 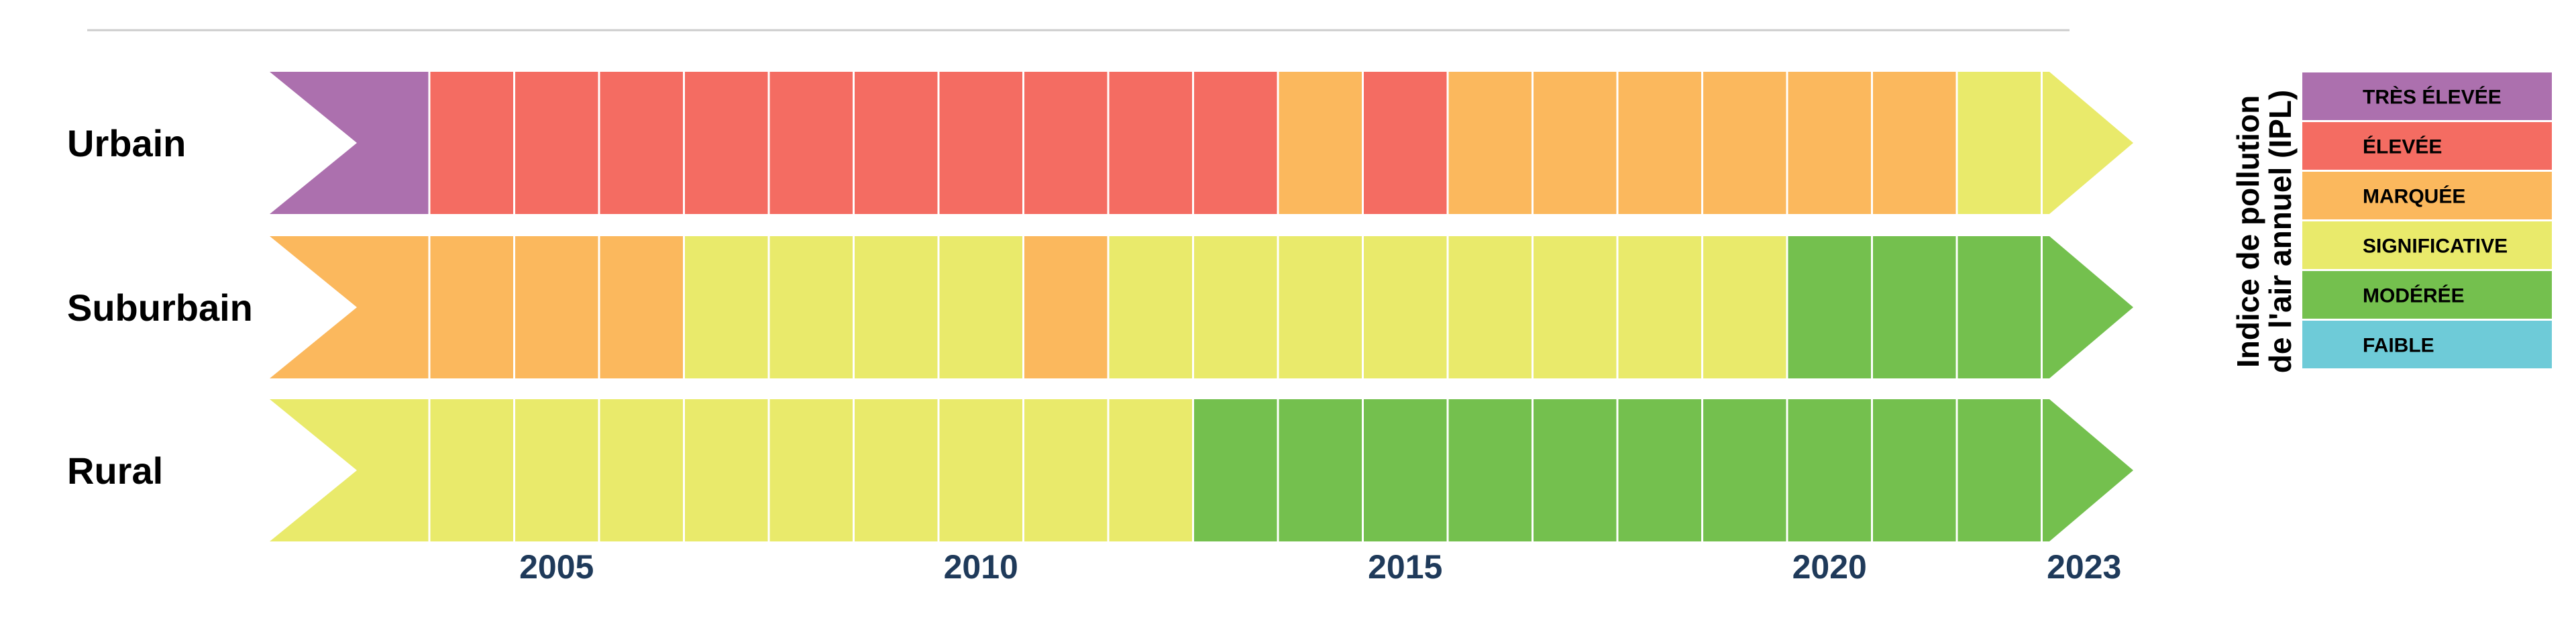 I want to click on row-labels-group: Urbain Suburbain Rural, so click(x=160, y=307).